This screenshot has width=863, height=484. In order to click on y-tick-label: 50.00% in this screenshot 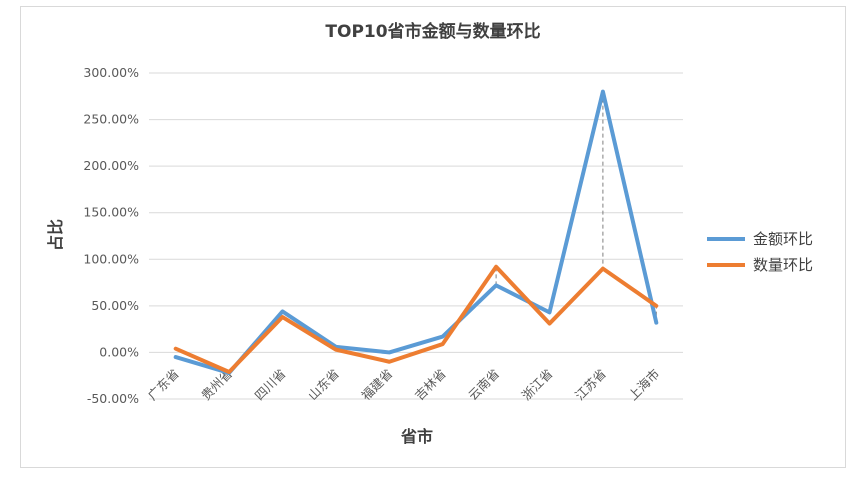, I will do `click(115, 305)`.